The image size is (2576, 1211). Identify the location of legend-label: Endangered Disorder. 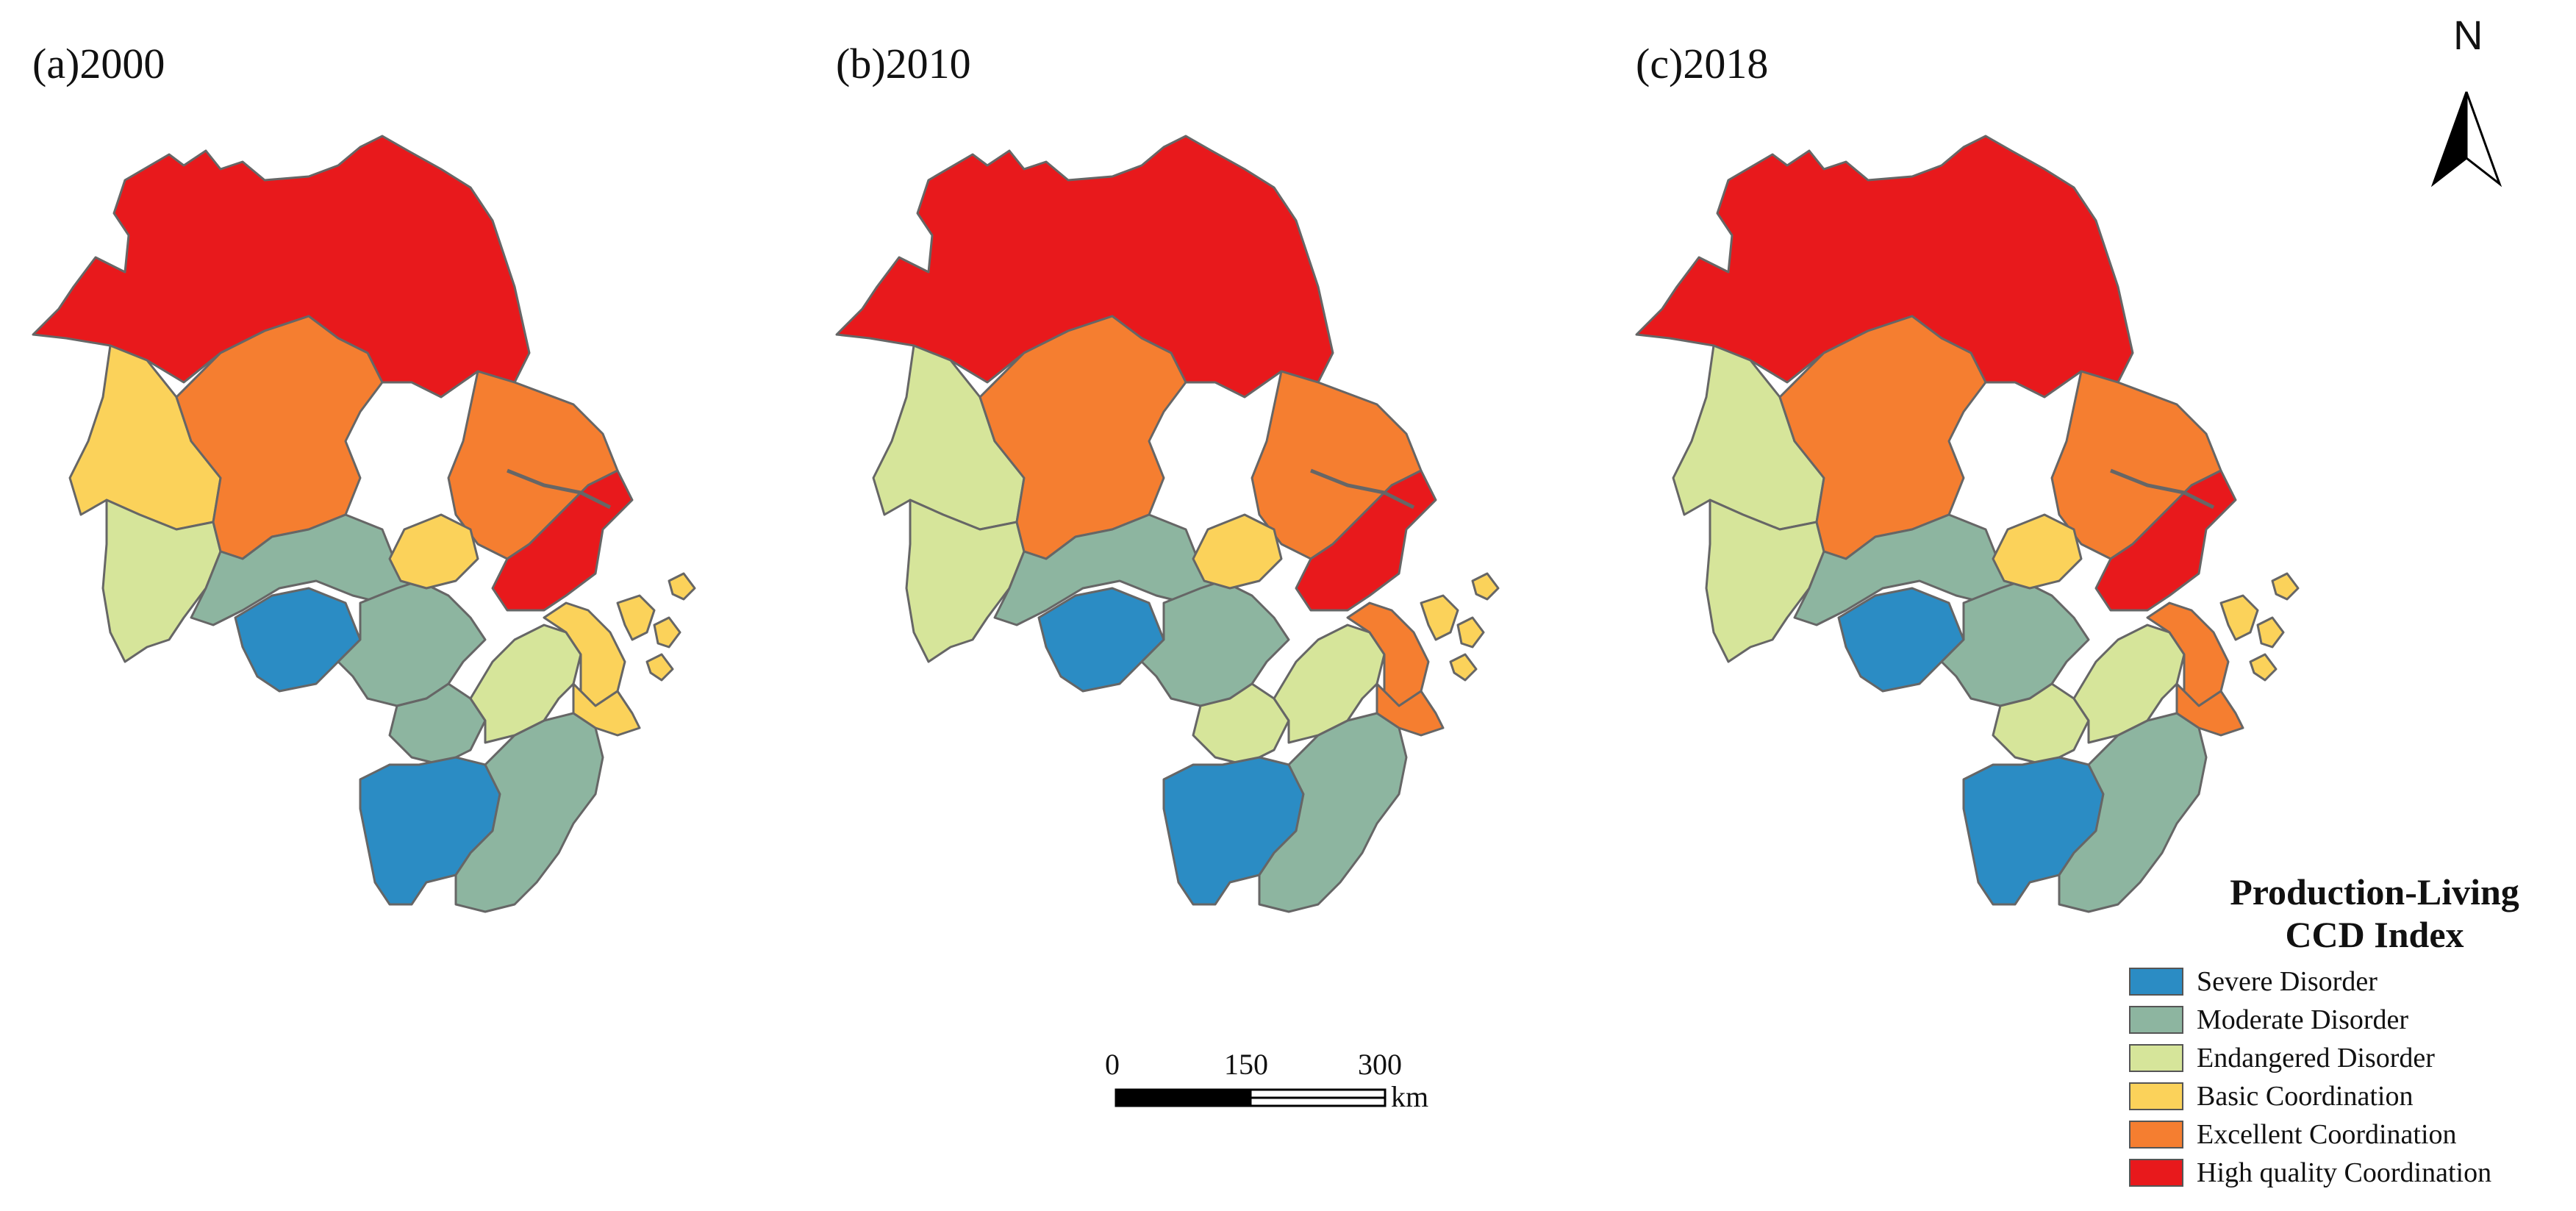
(2316, 1058).